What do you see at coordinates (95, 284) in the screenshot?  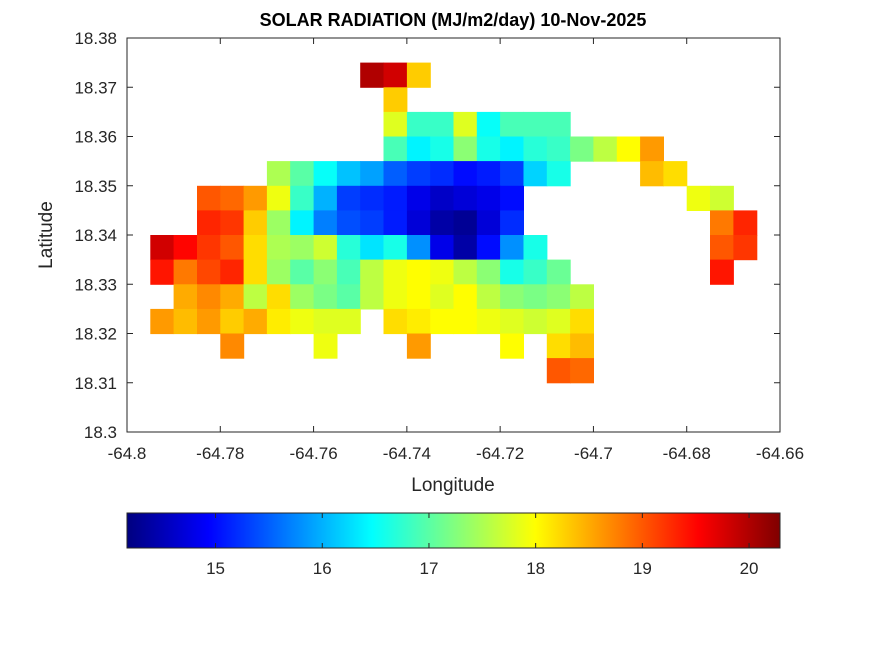 I see `y-tick-label: 18.33` at bounding box center [95, 284].